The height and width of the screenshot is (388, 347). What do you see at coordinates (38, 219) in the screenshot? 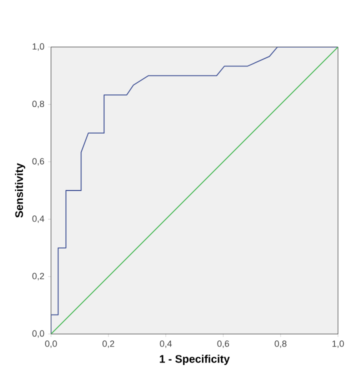
I see `y-tick-label: 0,4` at bounding box center [38, 219].